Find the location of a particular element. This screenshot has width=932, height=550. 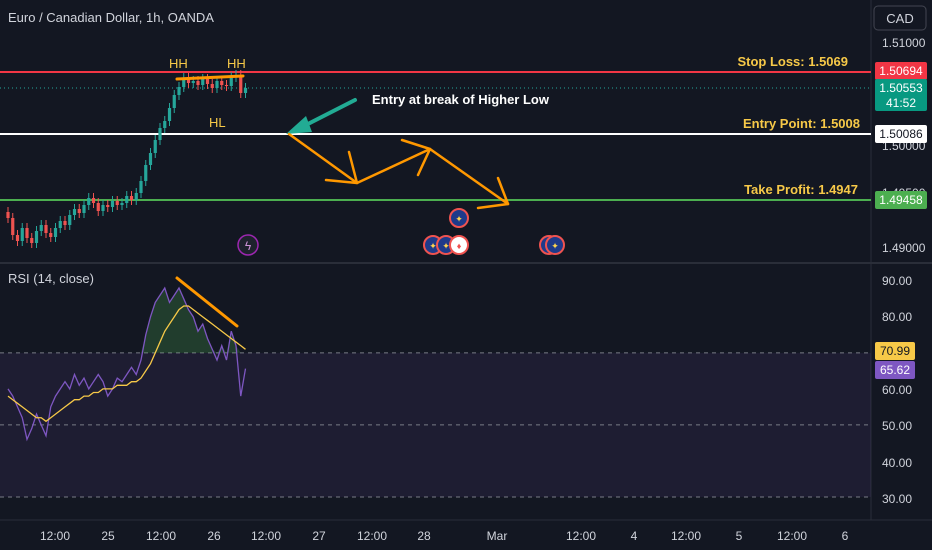

lightning-event-icon: ϟ is located at coordinates (248, 245).